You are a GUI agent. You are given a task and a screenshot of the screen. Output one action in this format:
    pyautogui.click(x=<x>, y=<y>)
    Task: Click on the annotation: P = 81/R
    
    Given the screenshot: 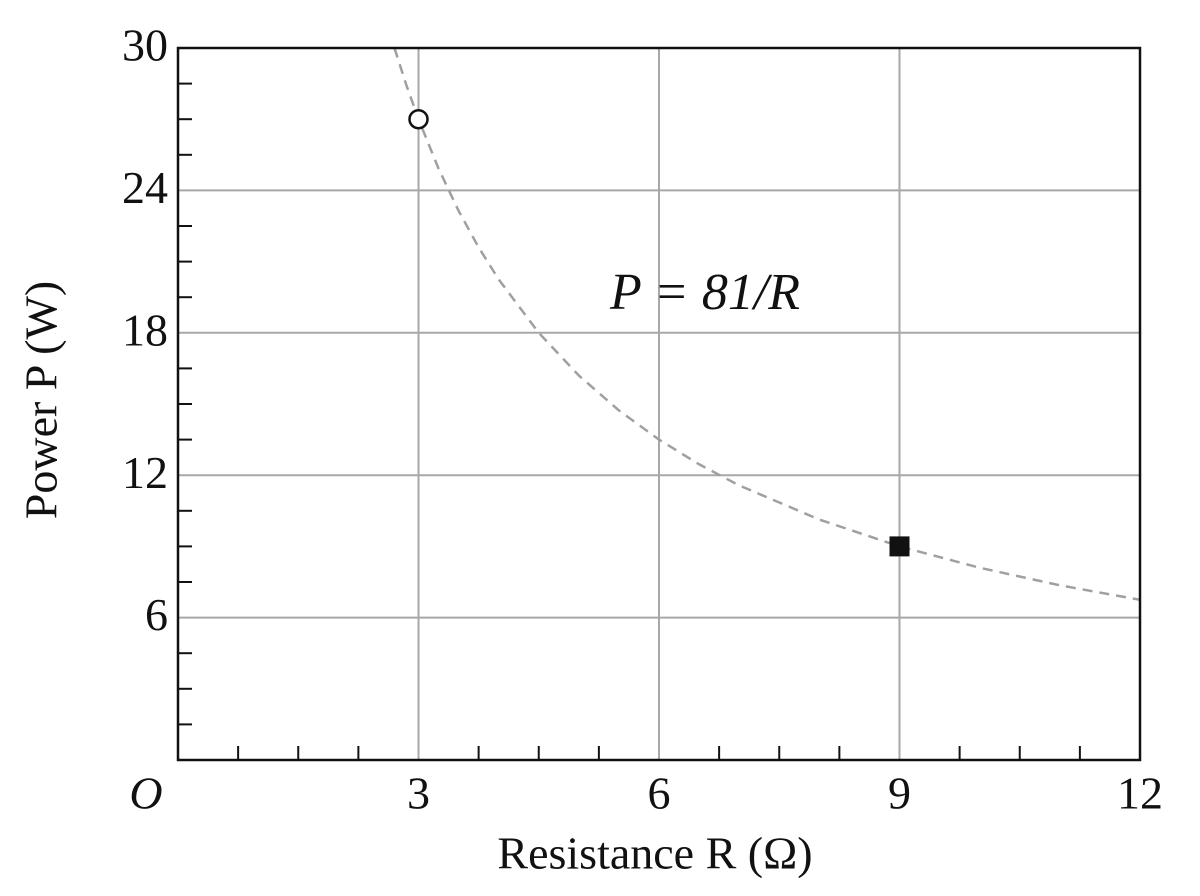 What is the action you would take?
    pyautogui.click(x=704, y=292)
    